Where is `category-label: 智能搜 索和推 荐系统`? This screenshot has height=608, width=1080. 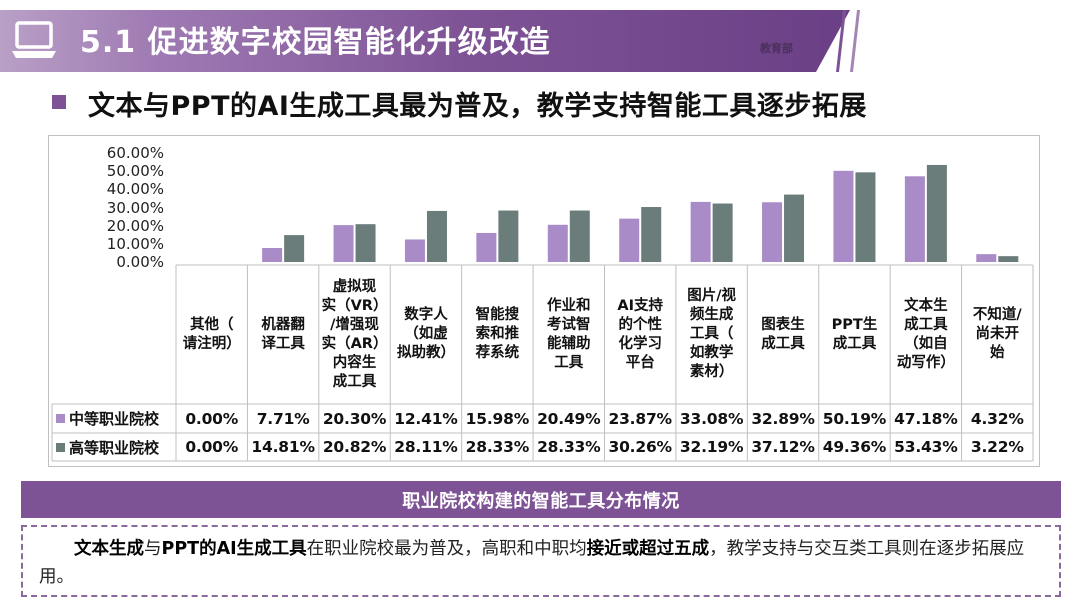 category-label: 智能搜 索和推 荐系统 is located at coordinates (497, 334).